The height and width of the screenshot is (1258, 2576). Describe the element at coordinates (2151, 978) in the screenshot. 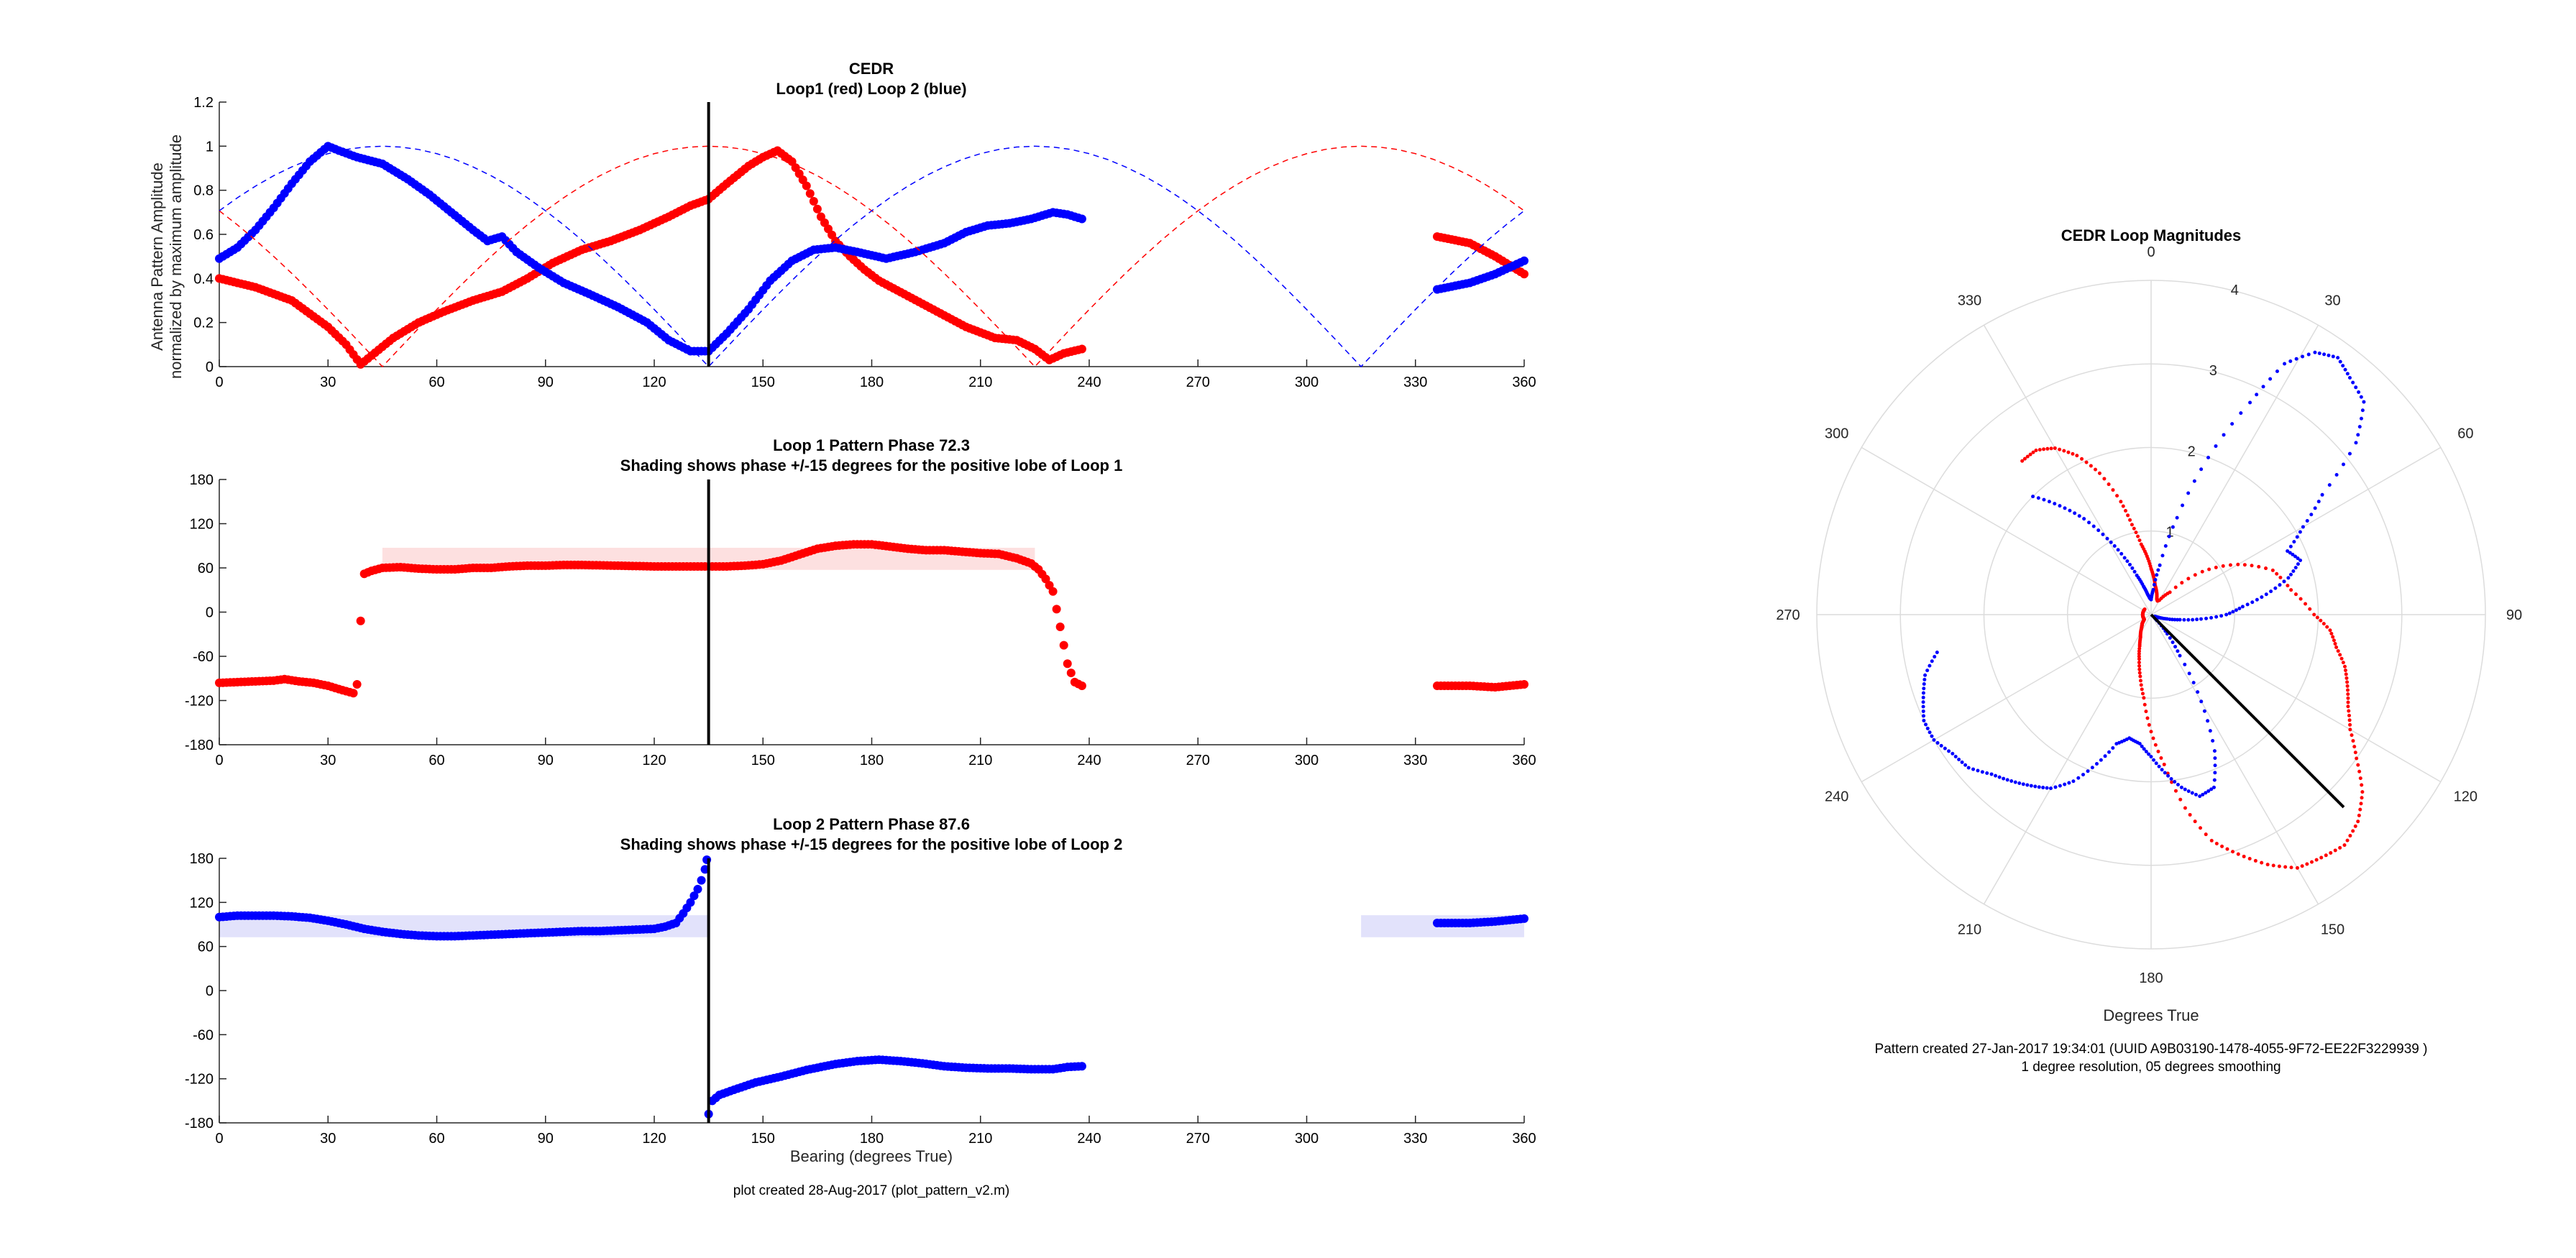

I see `polar-theta-tick-label: 180` at that location.